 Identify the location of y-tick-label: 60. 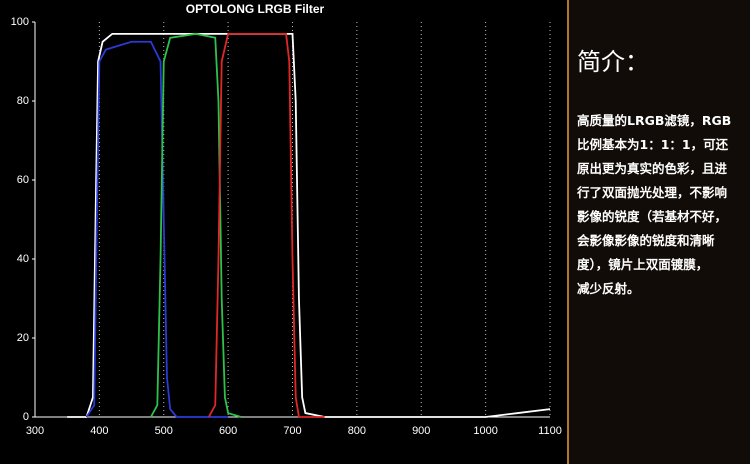
(23, 180).